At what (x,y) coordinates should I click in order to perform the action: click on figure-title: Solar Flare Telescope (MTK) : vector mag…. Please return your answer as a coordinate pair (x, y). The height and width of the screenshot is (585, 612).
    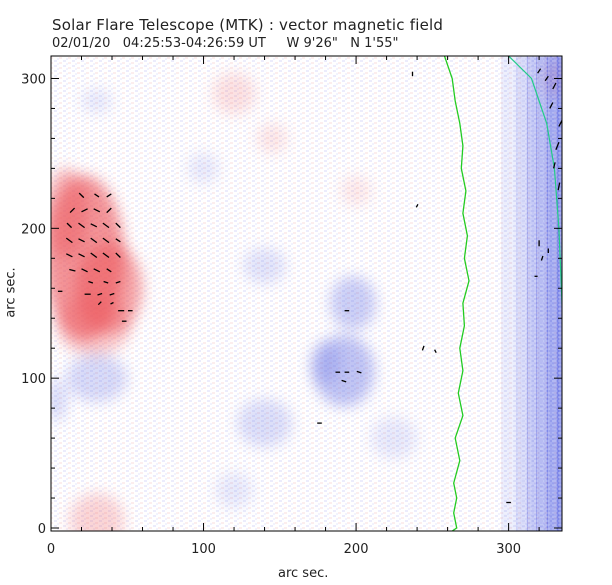
    Looking at the image, I should click on (248, 25).